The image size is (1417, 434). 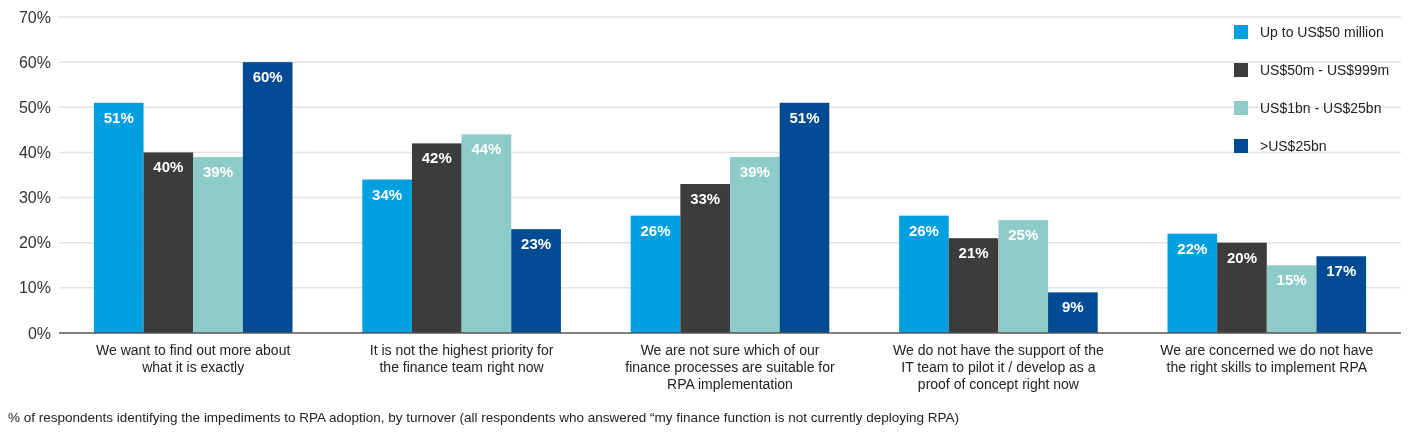 I want to click on y-tick-label: 30%, so click(x=34, y=198).